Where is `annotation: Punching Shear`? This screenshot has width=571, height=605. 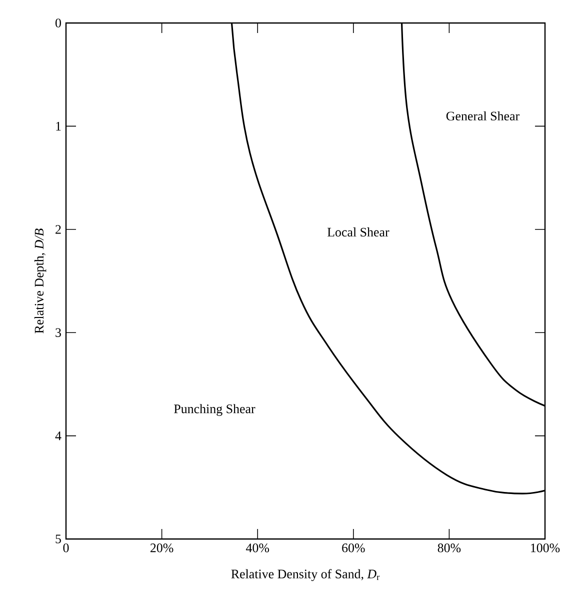
annotation: Punching Shear is located at coordinates (215, 410).